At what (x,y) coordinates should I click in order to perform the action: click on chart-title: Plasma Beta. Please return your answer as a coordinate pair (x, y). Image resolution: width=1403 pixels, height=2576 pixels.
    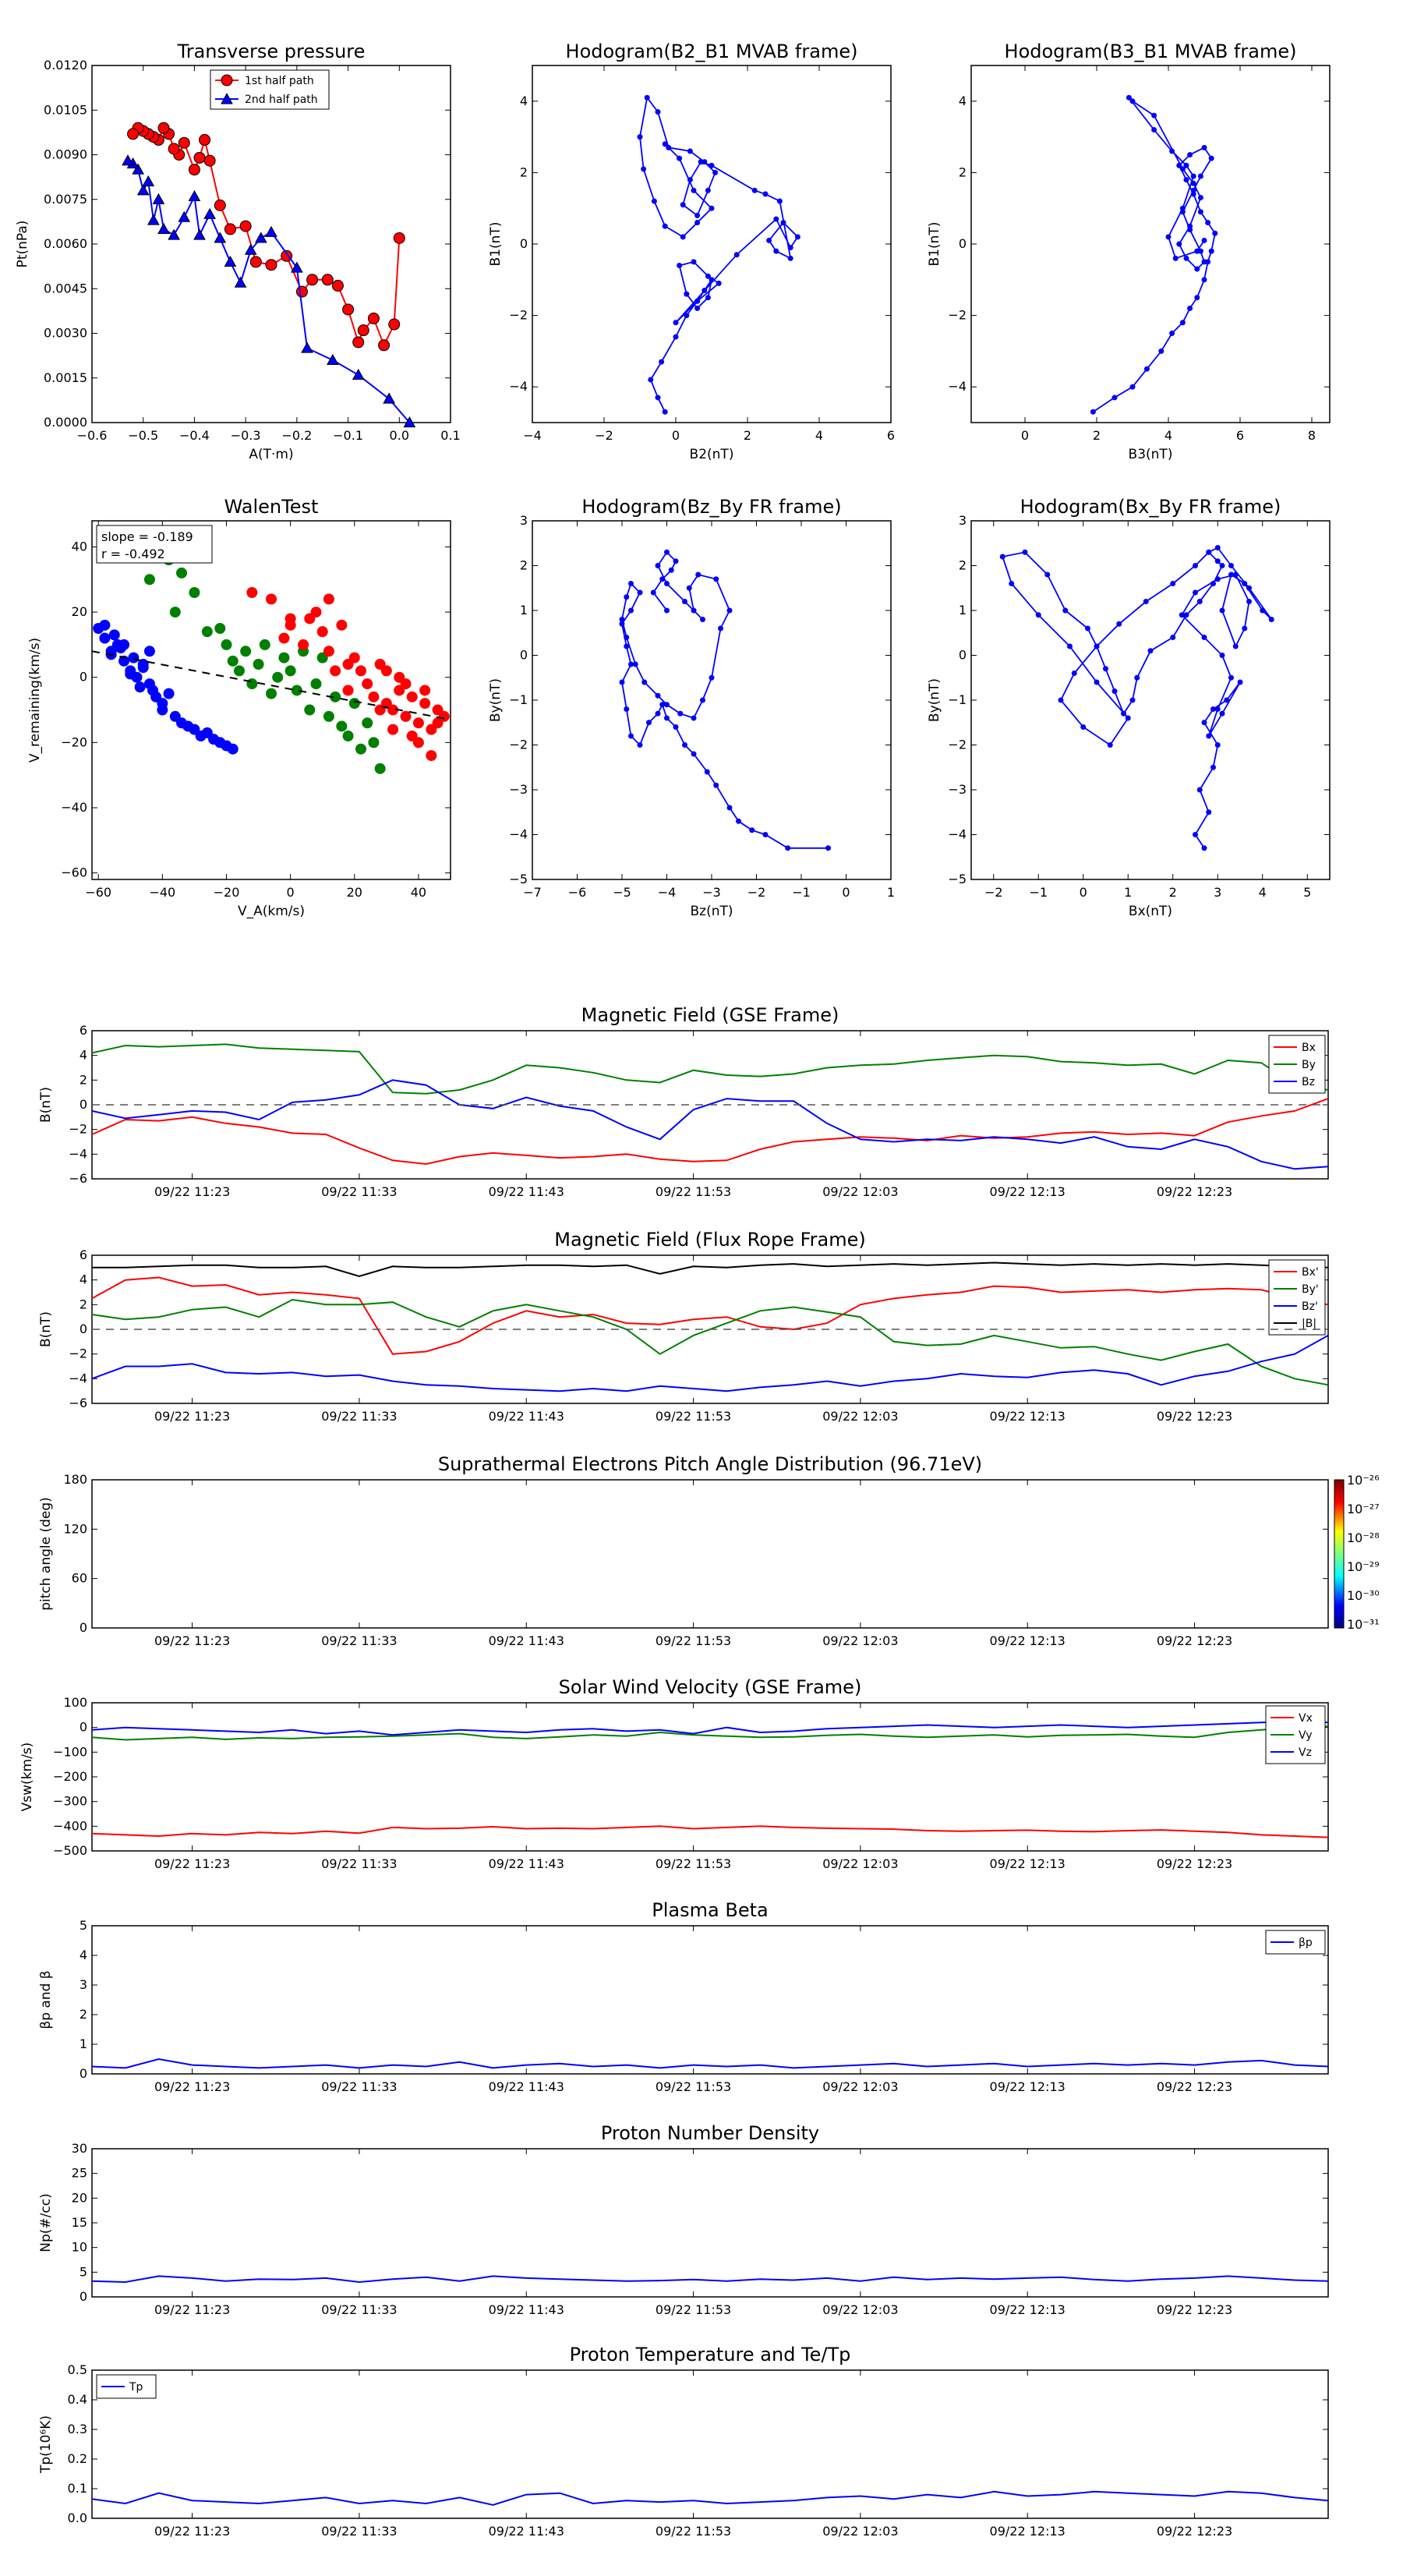
    Looking at the image, I should click on (710, 1910).